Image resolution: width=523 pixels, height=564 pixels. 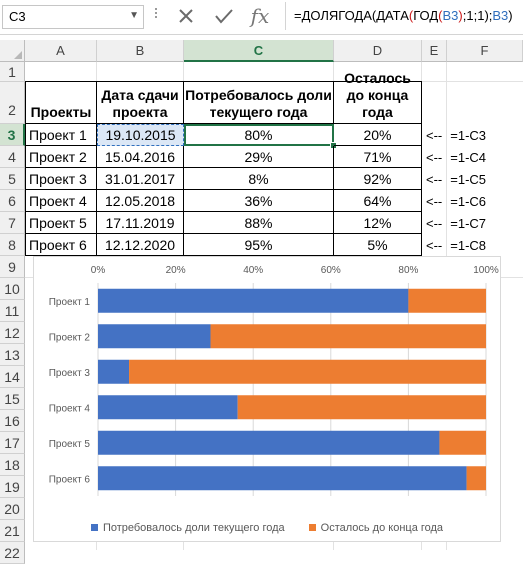 What do you see at coordinates (134, 15) in the screenshot?
I see `chevron-down-icon: ▼` at bounding box center [134, 15].